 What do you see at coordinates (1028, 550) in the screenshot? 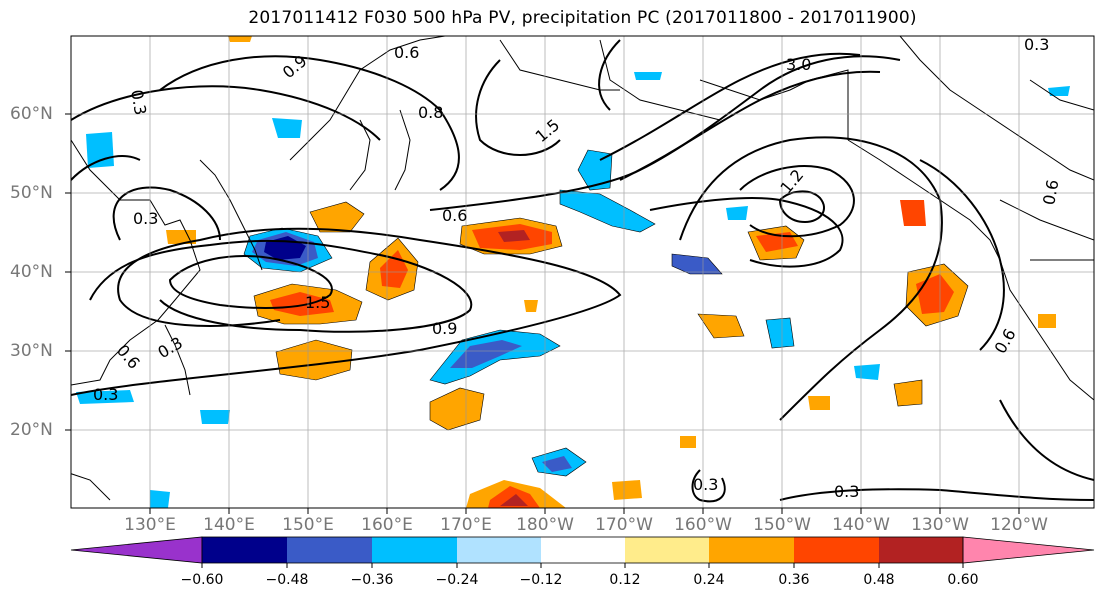
I see `colorbar-extend-high` at bounding box center [1028, 550].